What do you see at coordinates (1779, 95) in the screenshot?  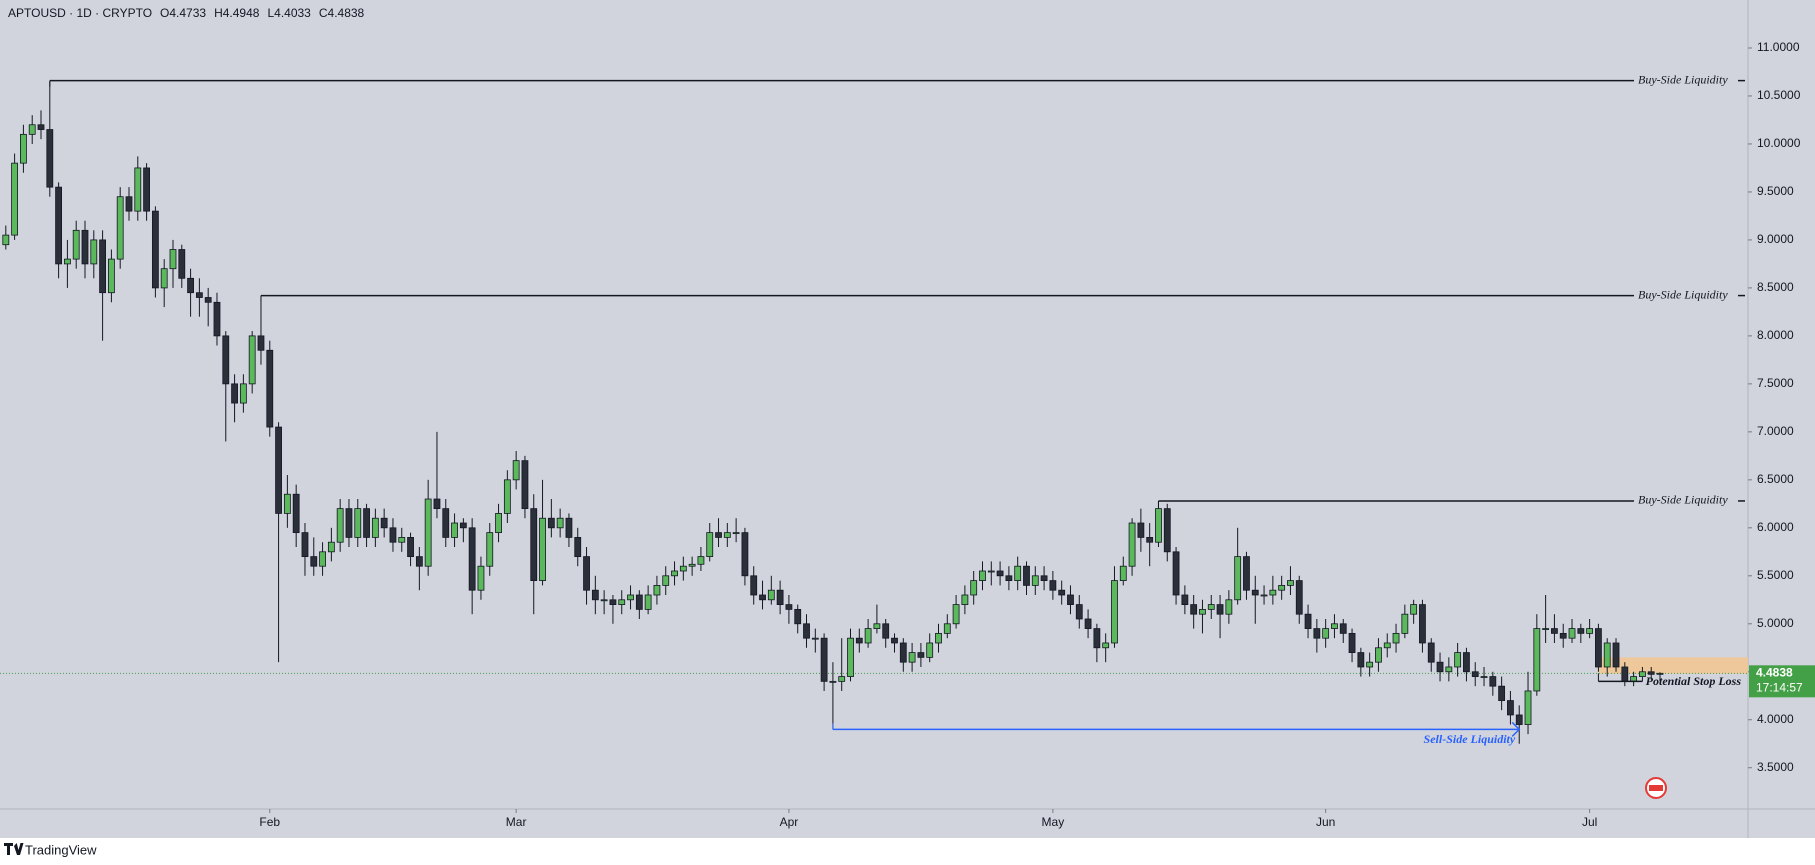 I see `y-tick-label: 10.5000` at bounding box center [1779, 95].